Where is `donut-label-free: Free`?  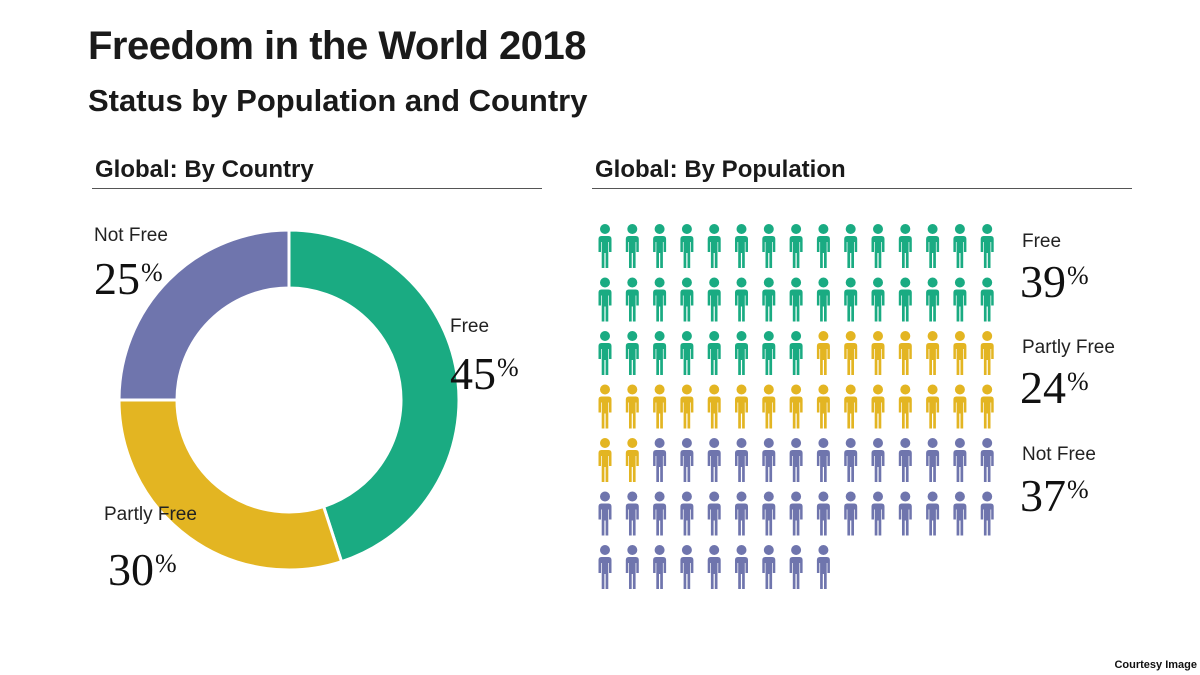 donut-label-free: Free is located at coordinates (470, 326).